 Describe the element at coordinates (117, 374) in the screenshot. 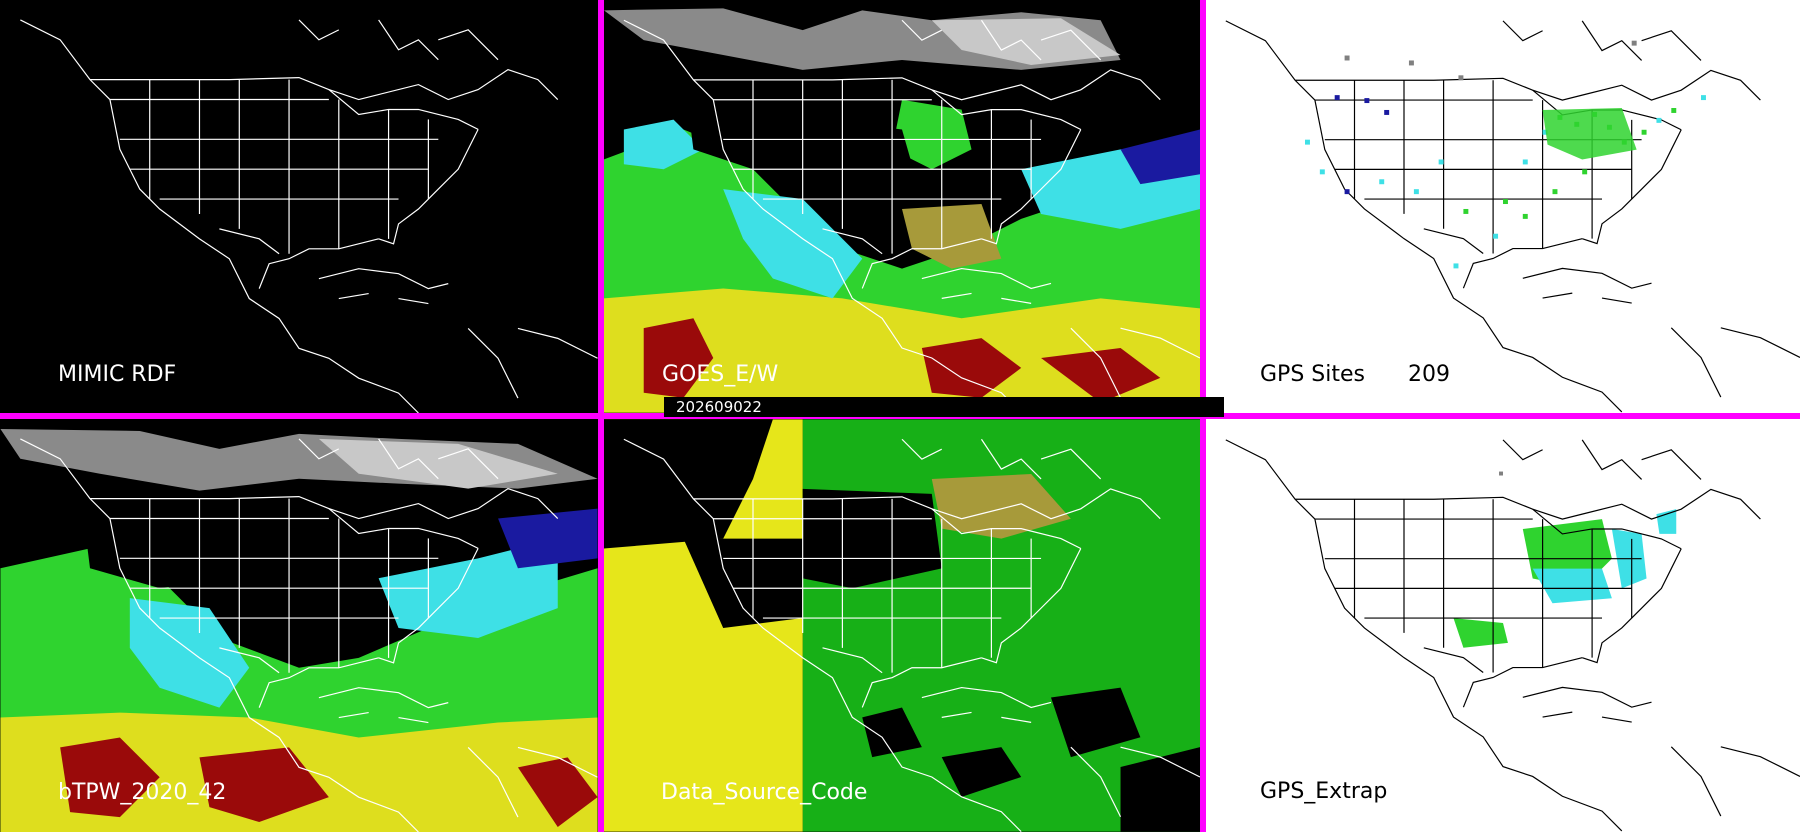

I see `panel-label: MIMIC RDF` at that location.